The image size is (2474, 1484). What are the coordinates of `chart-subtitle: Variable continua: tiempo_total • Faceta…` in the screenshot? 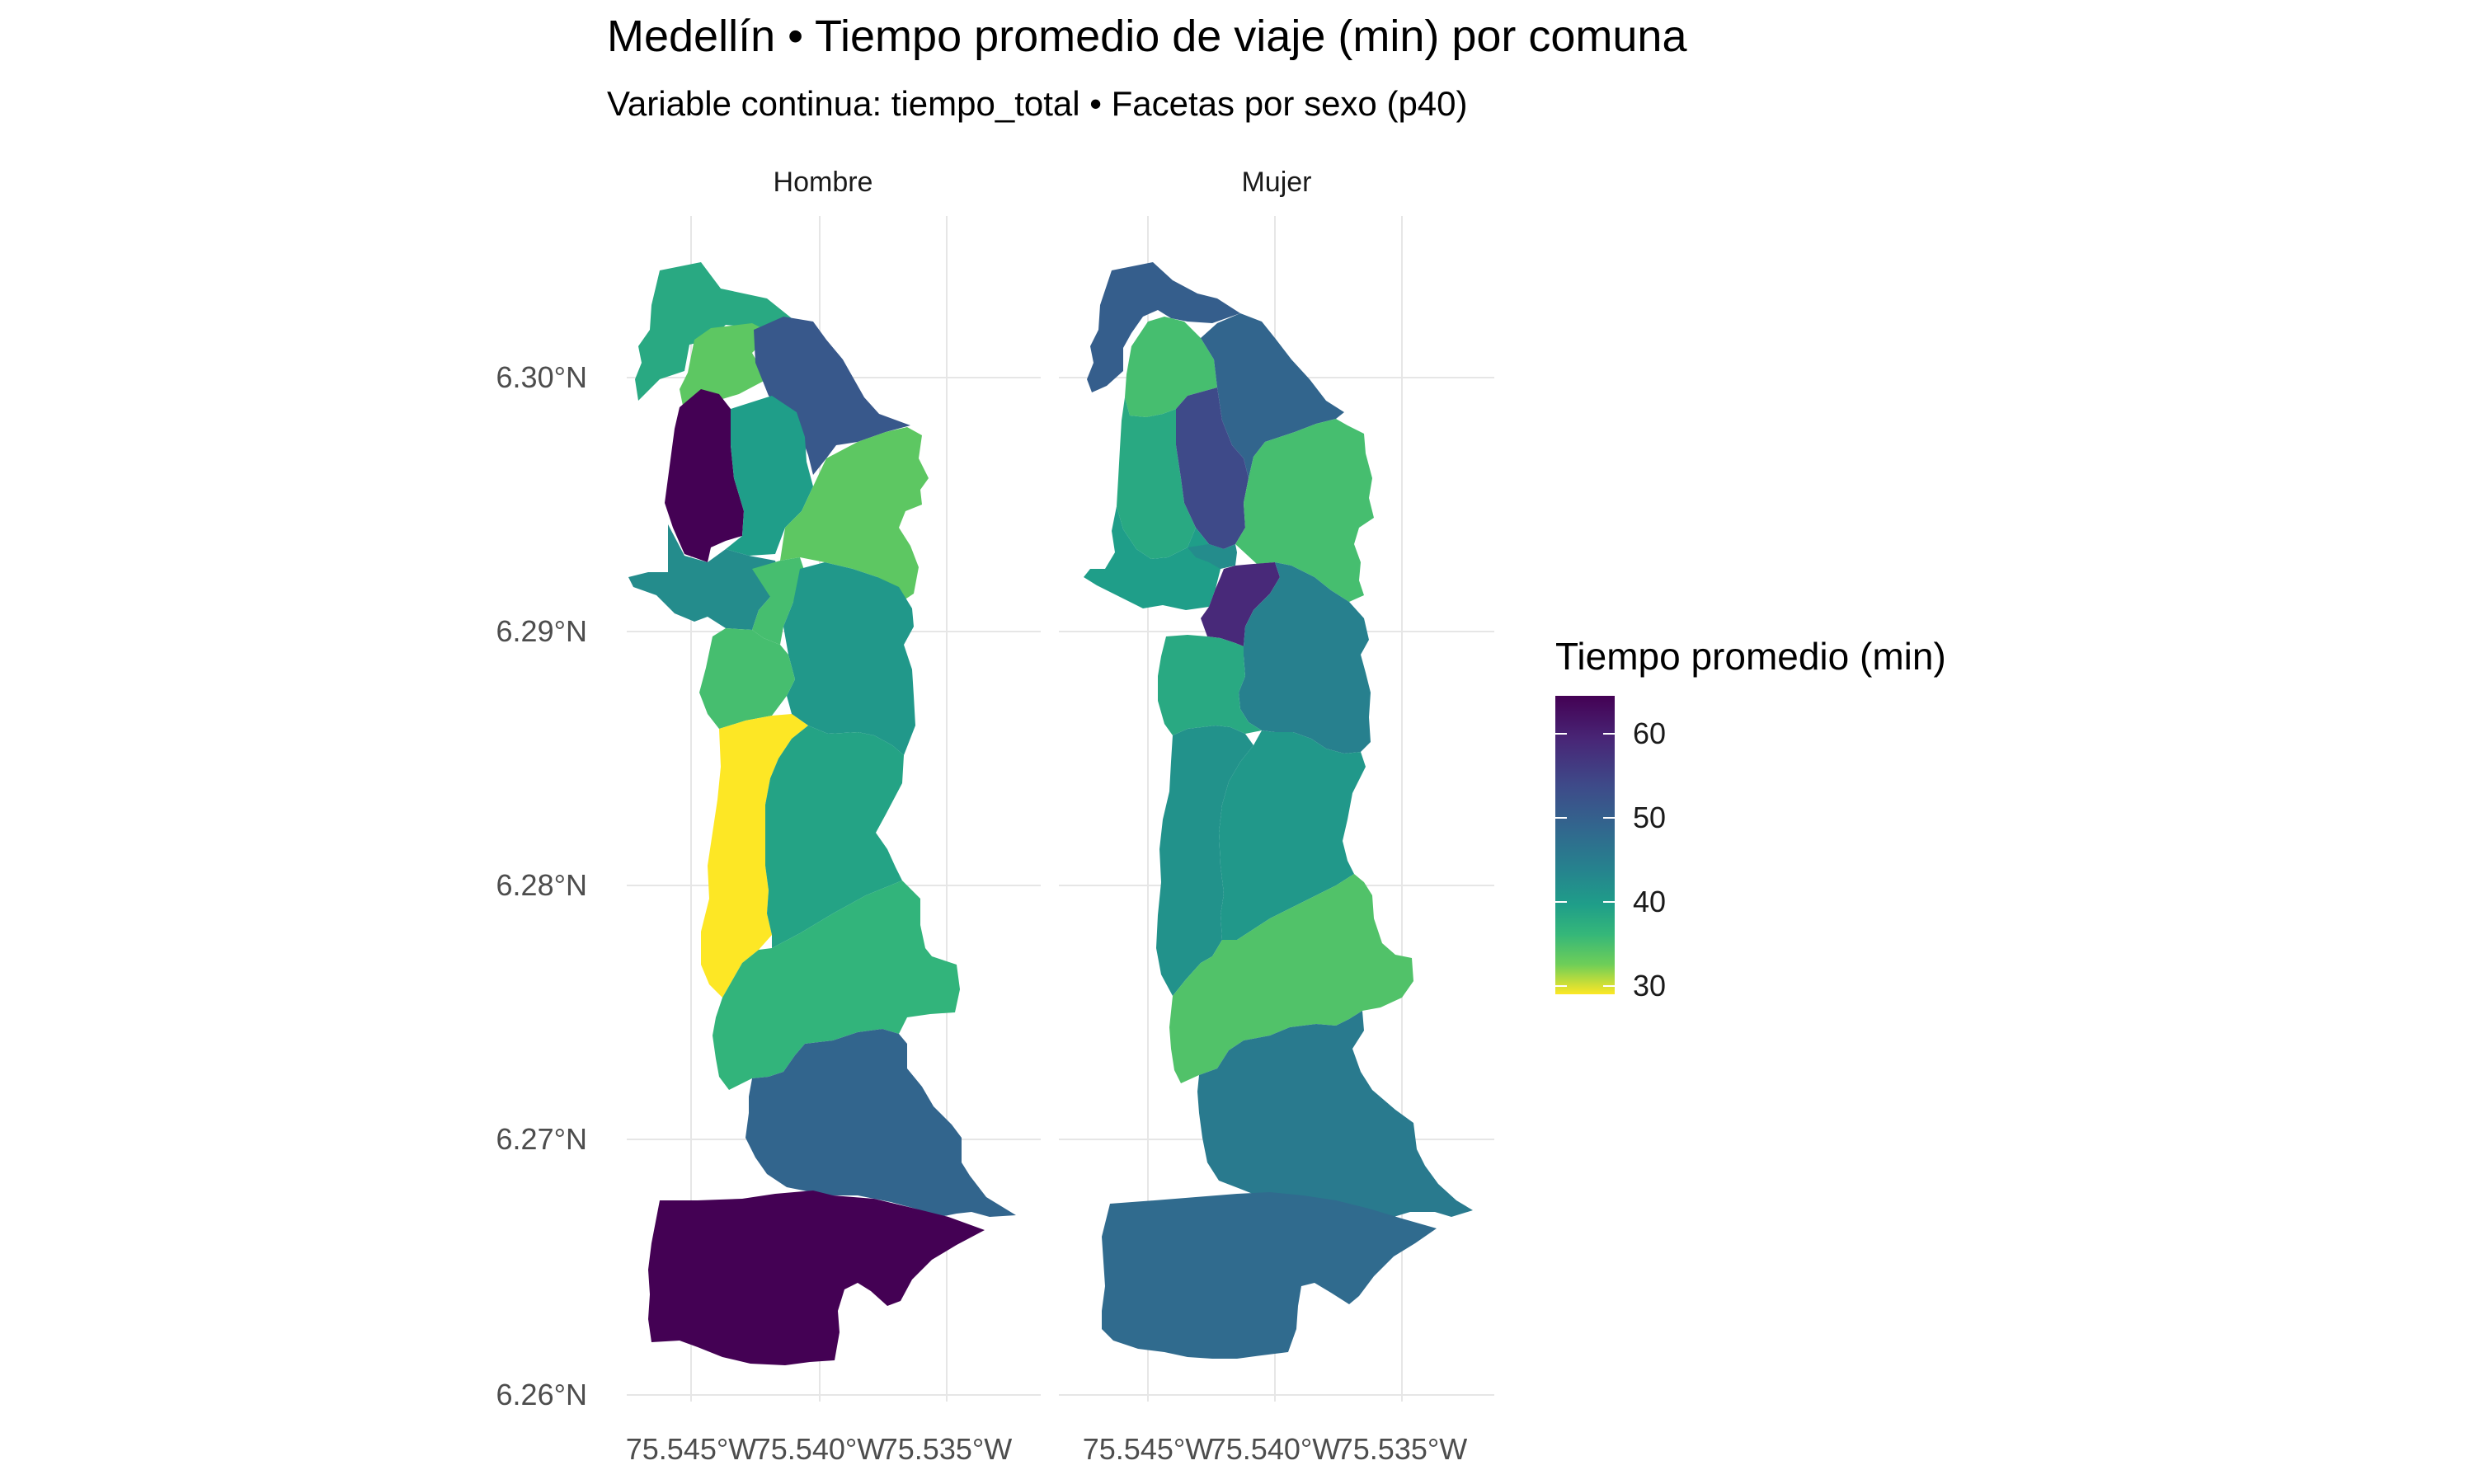 It's located at (1037, 103).